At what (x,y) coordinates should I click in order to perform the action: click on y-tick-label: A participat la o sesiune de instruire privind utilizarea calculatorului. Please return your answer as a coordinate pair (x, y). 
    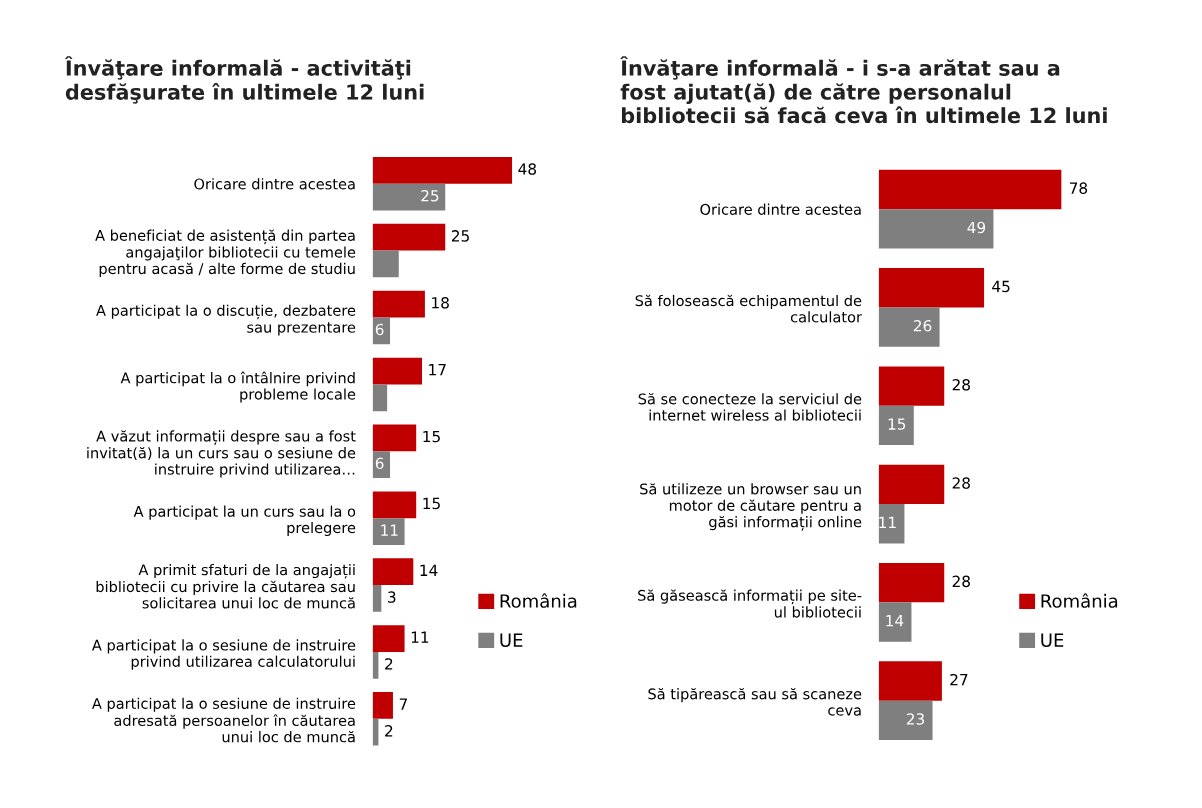
    Looking at the image, I should click on (223, 654).